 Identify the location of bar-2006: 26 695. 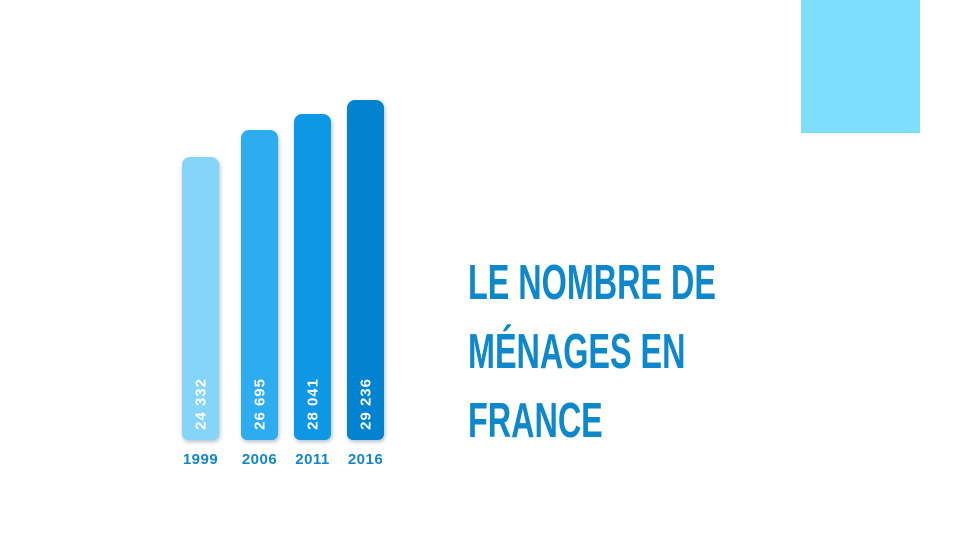
(259, 285).